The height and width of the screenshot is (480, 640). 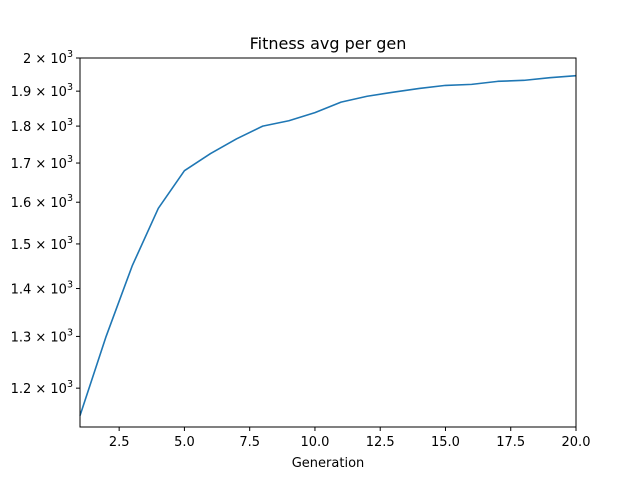 I want to click on chart-title: Fitness avg per gen, so click(x=328, y=43).